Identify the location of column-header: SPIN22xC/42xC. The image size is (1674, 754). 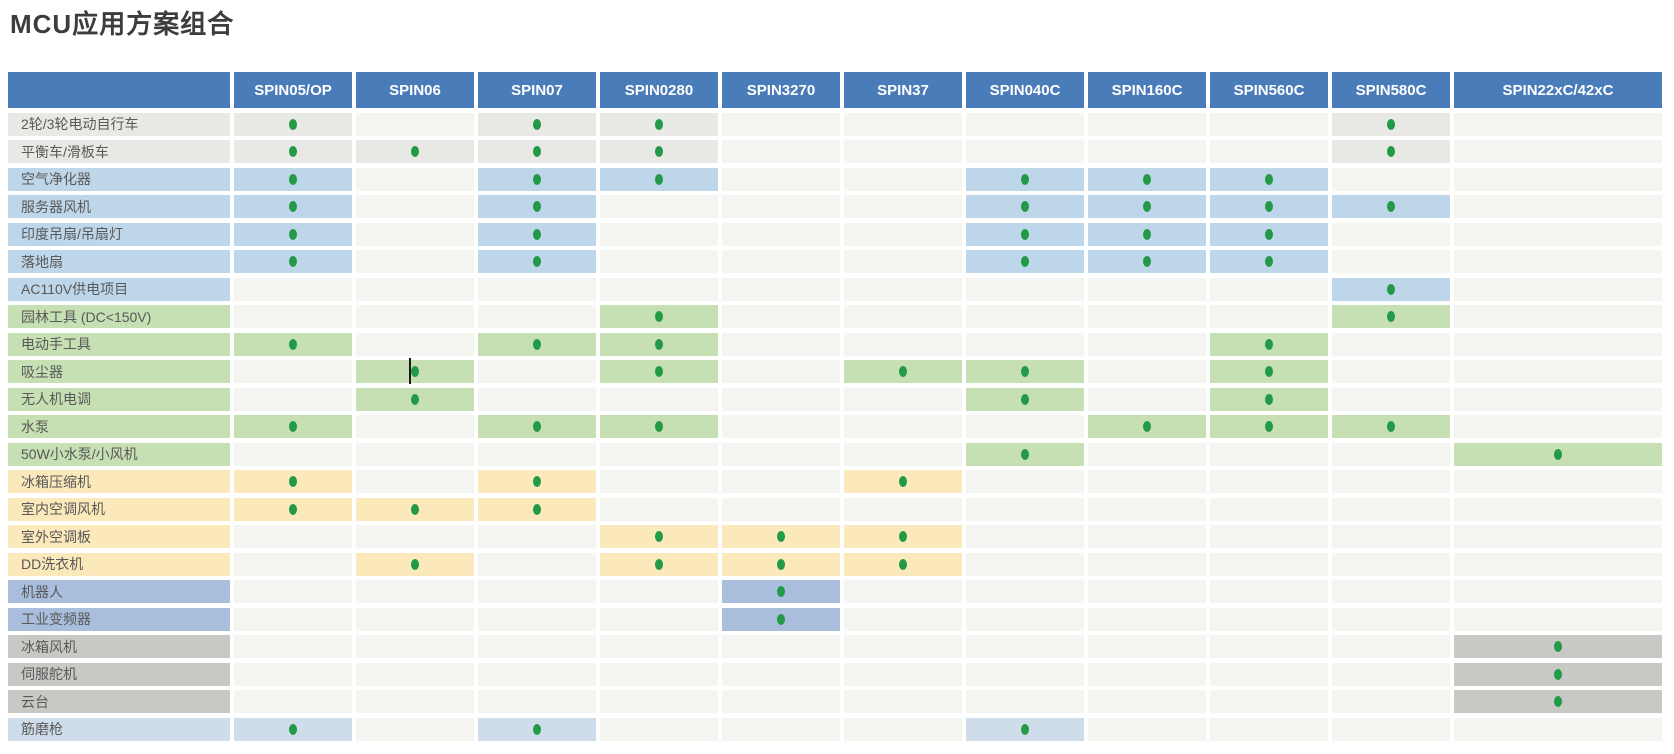
(1558, 90).